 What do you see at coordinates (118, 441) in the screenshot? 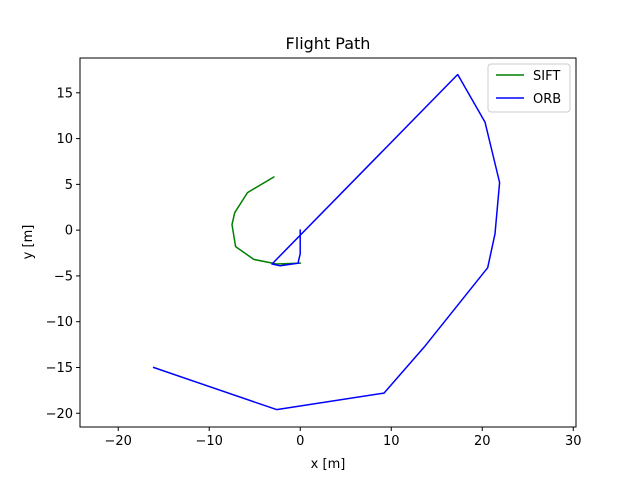
I see `x-tick-label: −20` at bounding box center [118, 441].